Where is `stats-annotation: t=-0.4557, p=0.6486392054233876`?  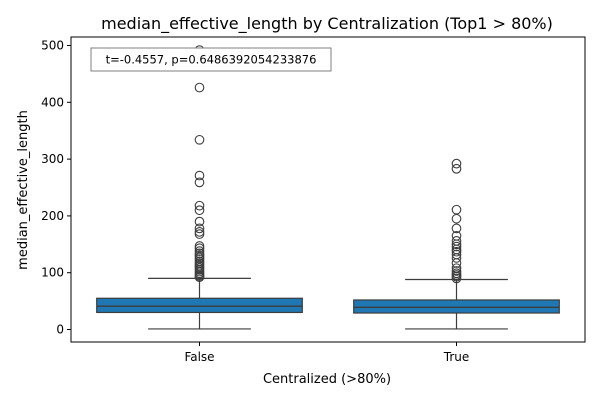
stats-annotation: t=-0.4557, p=0.6486392054233876 is located at coordinates (211, 59).